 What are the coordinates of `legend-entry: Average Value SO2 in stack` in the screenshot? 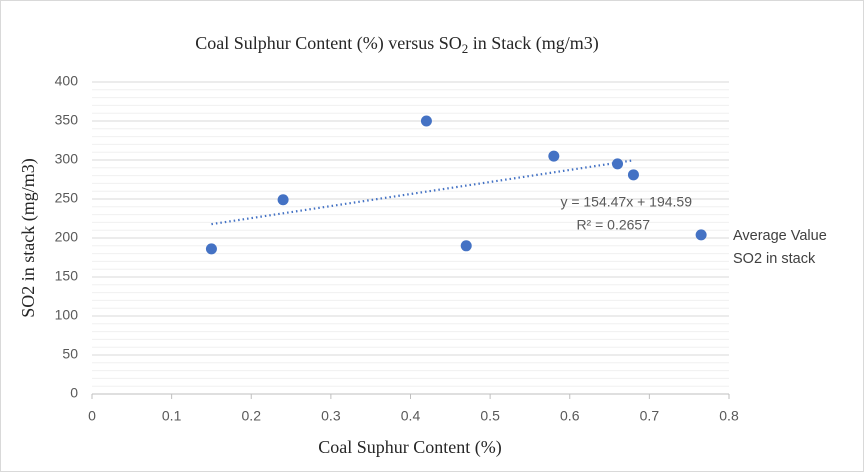 It's located at (780, 247).